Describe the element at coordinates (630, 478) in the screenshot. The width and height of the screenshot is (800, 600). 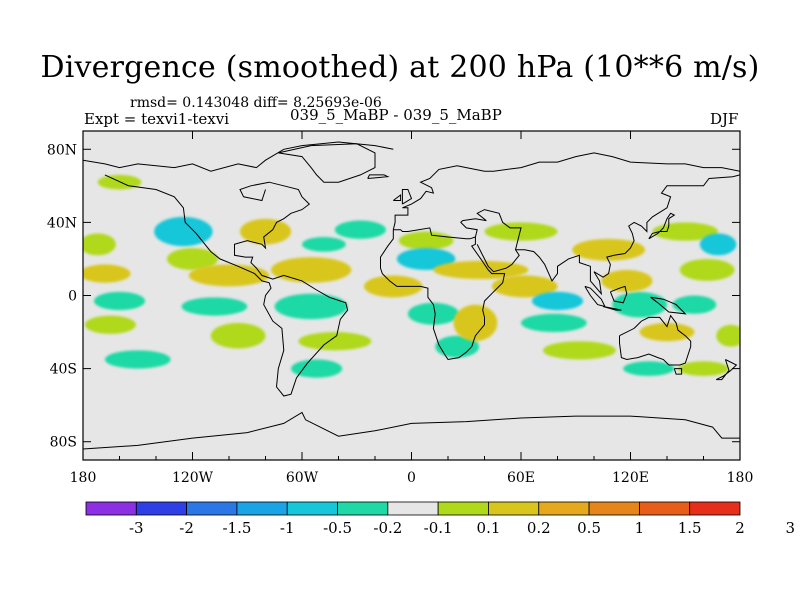
I see `x-tick-label: 120E` at that location.